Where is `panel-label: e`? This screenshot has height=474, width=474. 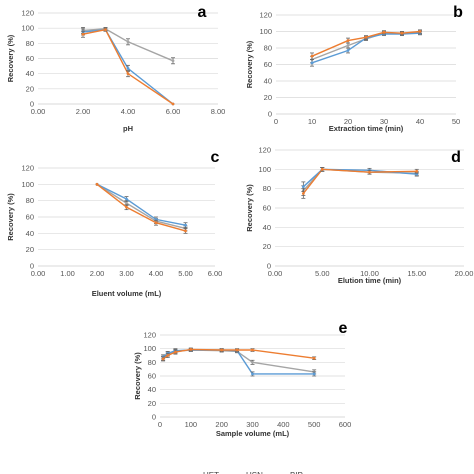
panel-label: e is located at coordinates (343, 328).